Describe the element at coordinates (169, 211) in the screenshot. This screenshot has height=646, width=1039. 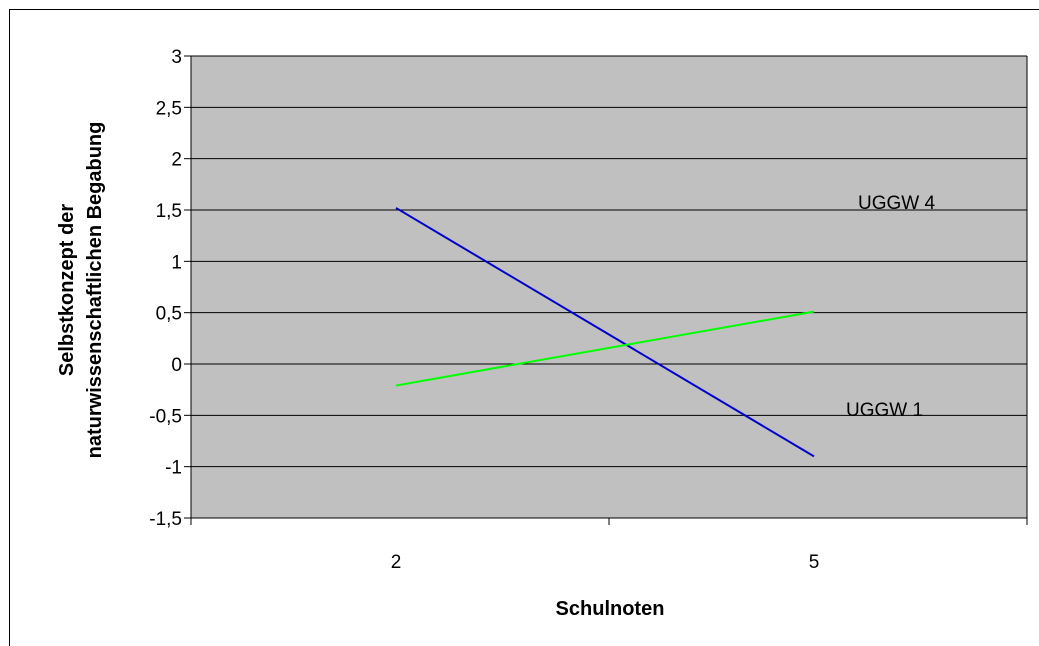
I see `y-tick-label: 1,5` at that location.